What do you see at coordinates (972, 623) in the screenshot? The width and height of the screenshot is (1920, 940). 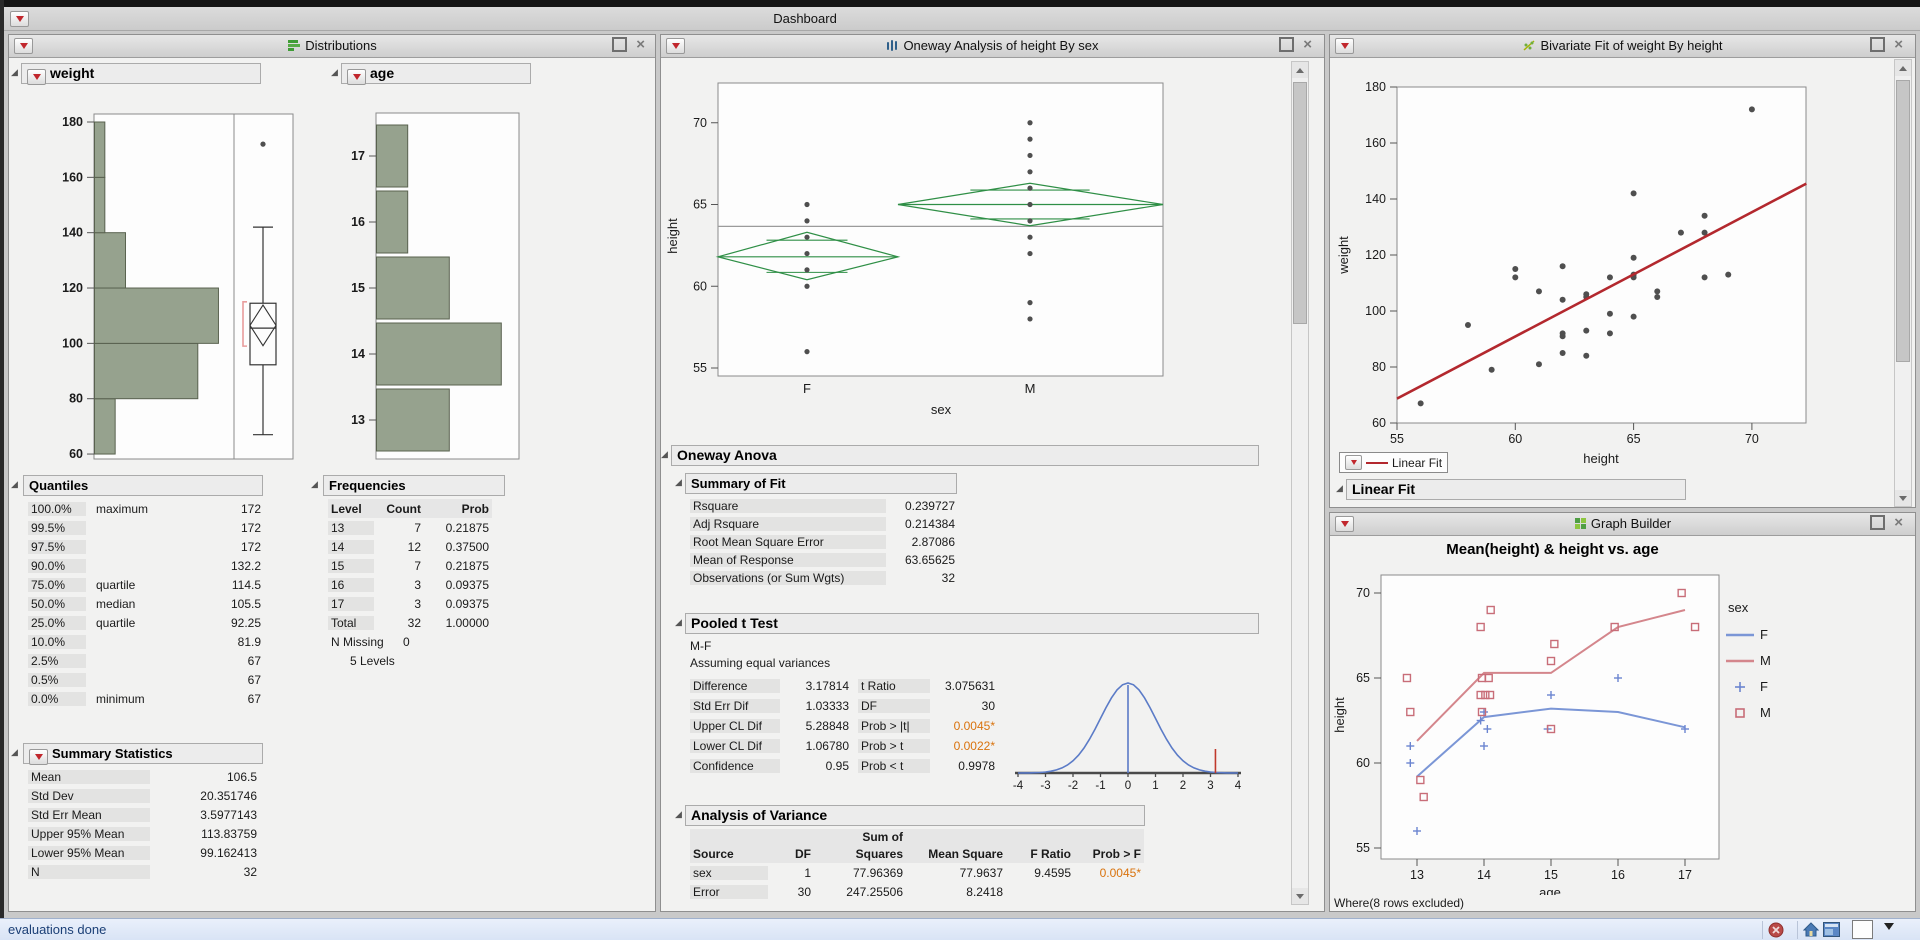 I see `pooled-t-test-section-header: Pooled t Test` at bounding box center [972, 623].